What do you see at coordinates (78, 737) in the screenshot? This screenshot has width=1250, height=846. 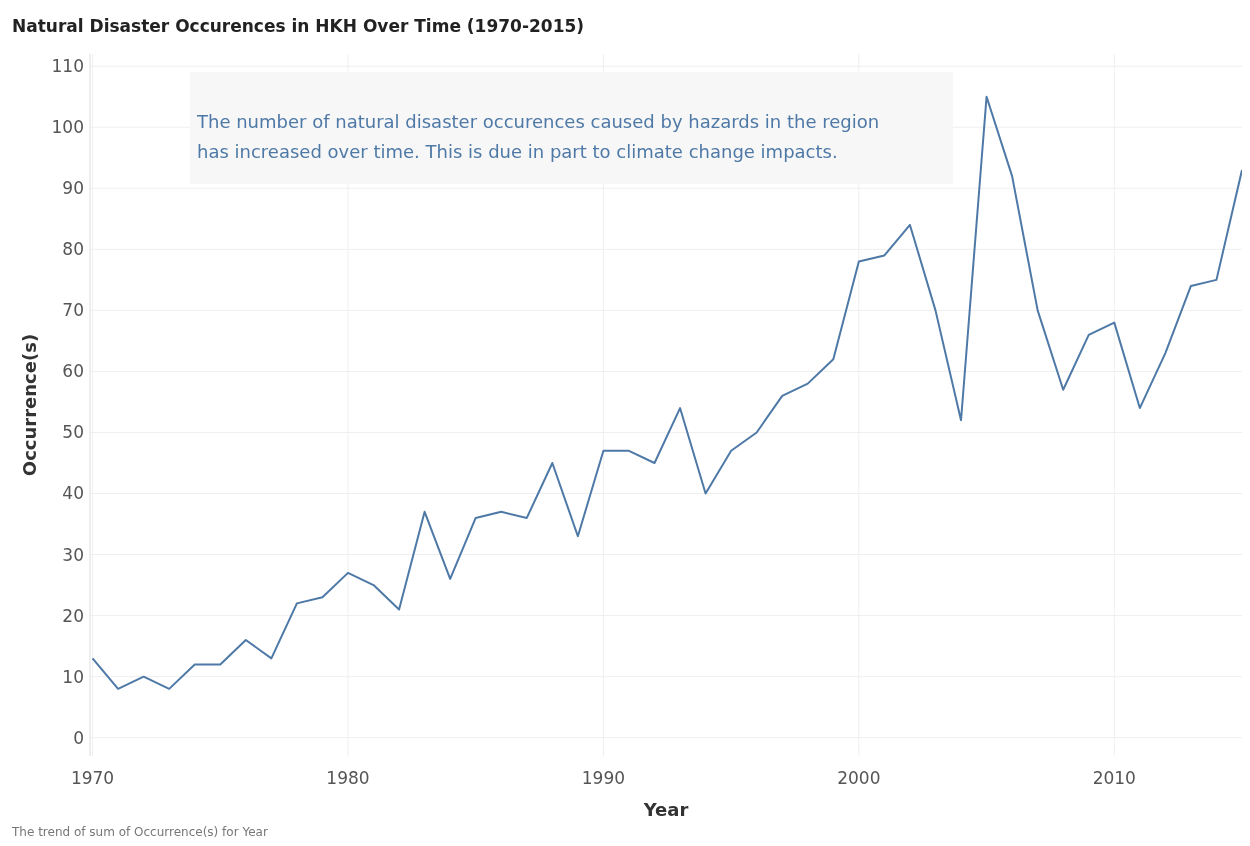 I see `y-tick-label: 0` at bounding box center [78, 737].